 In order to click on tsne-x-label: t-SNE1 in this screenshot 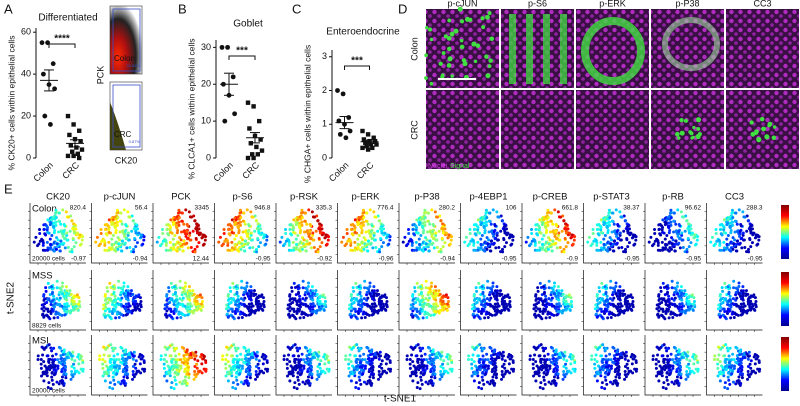, I will do `click(400, 399)`.